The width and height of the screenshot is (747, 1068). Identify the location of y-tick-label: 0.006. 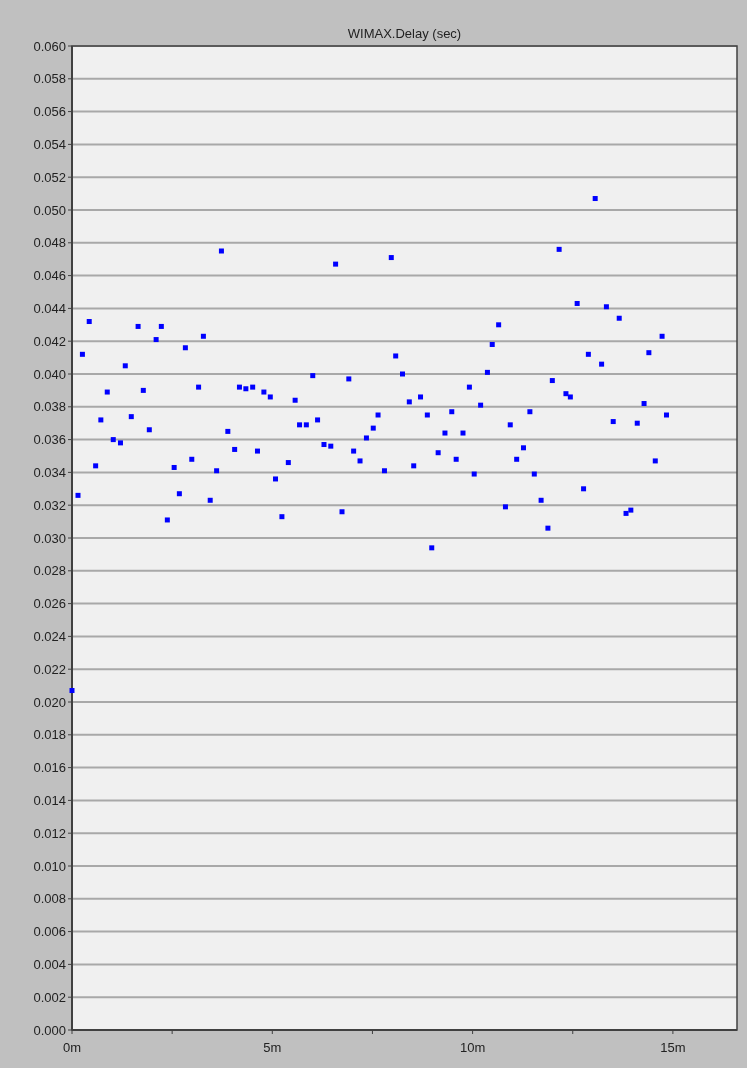
(49, 932).